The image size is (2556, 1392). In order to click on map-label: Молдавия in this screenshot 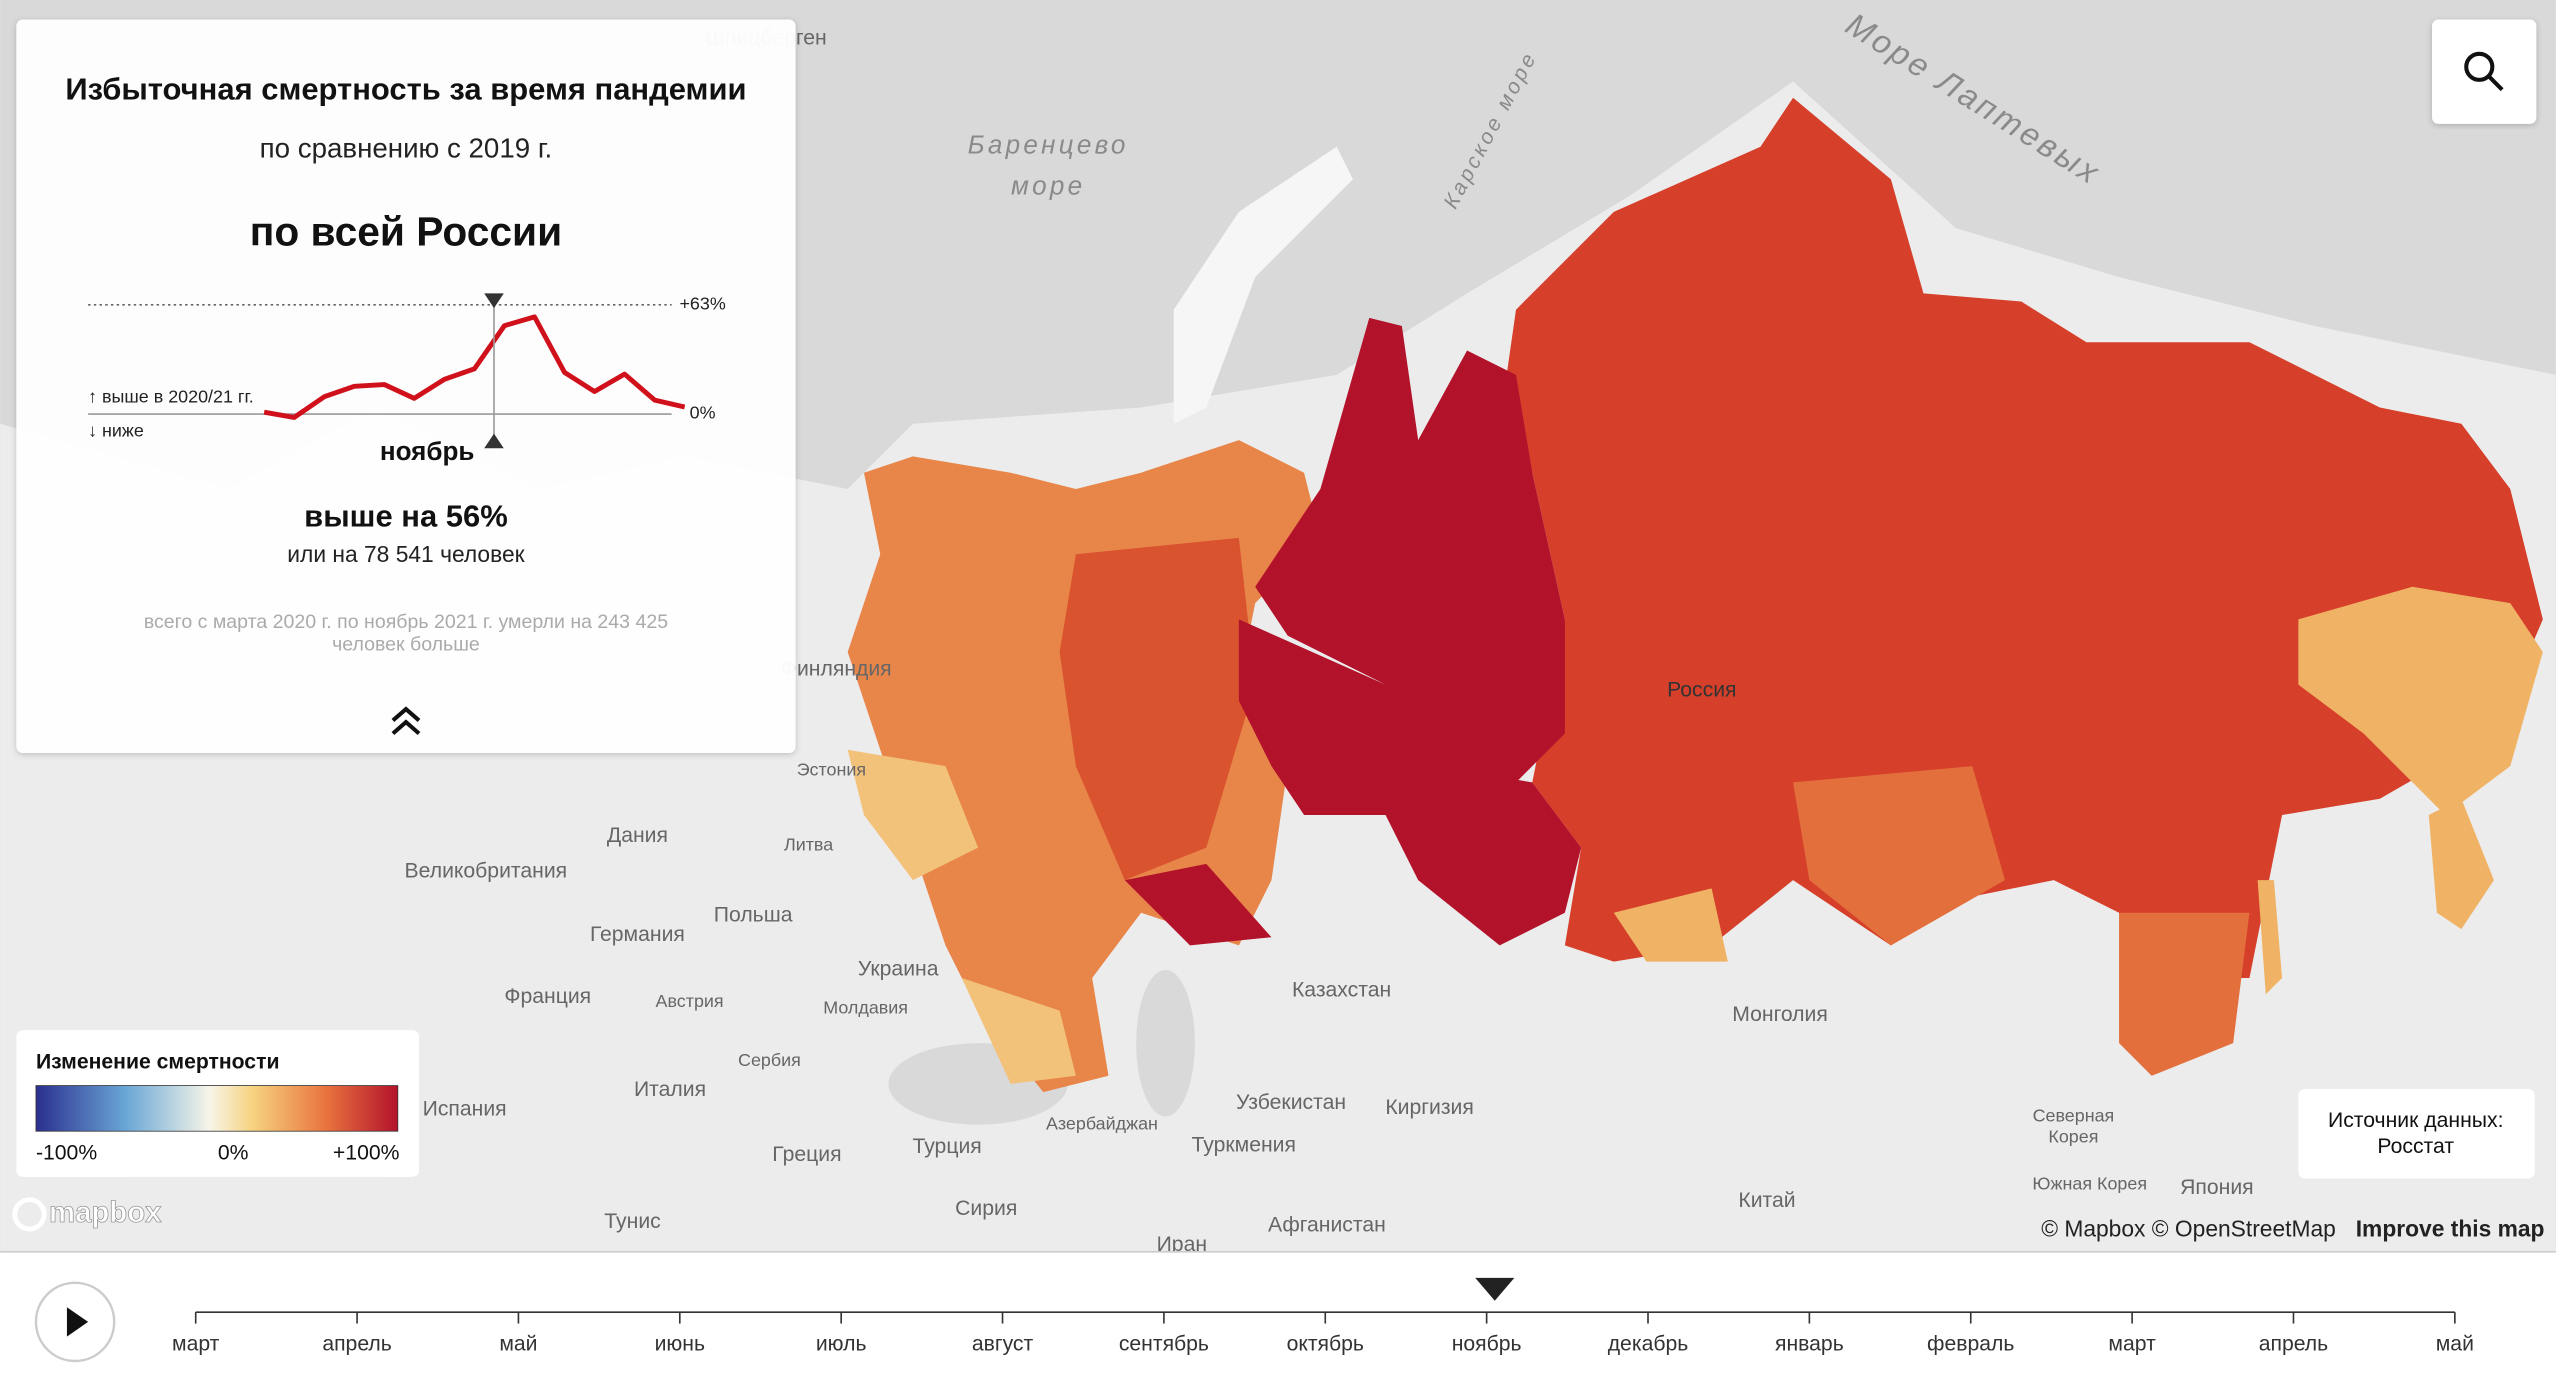, I will do `click(865, 1008)`.